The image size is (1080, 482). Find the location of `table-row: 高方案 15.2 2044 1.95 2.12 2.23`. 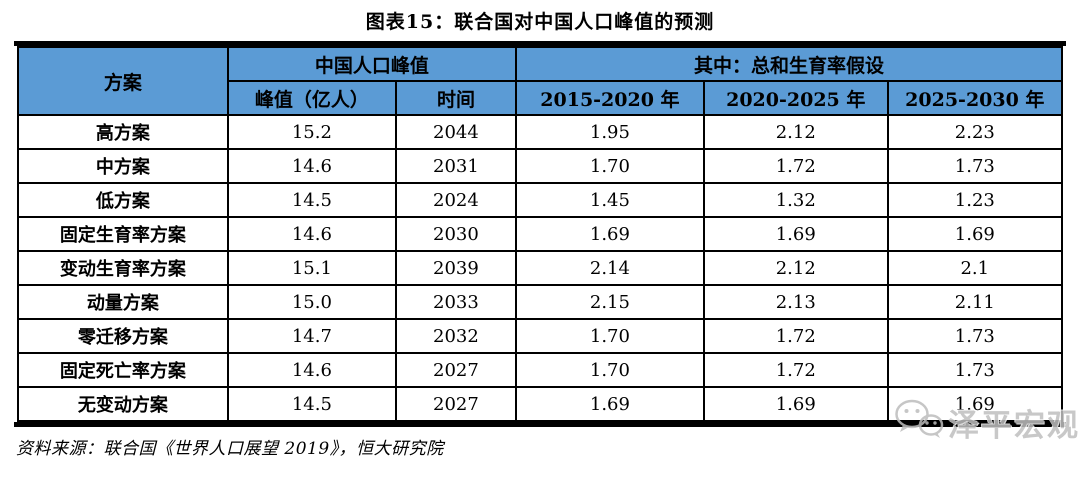

table-row: 高方案 15.2 2044 1.95 2.12 2.23 is located at coordinates (540, 132).